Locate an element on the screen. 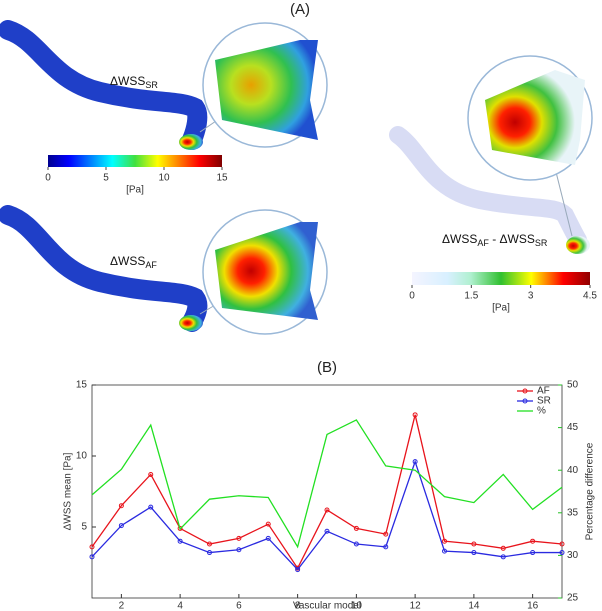 This screenshot has width=602, height=611. x-tick-label: 2 is located at coordinates (122, 606).